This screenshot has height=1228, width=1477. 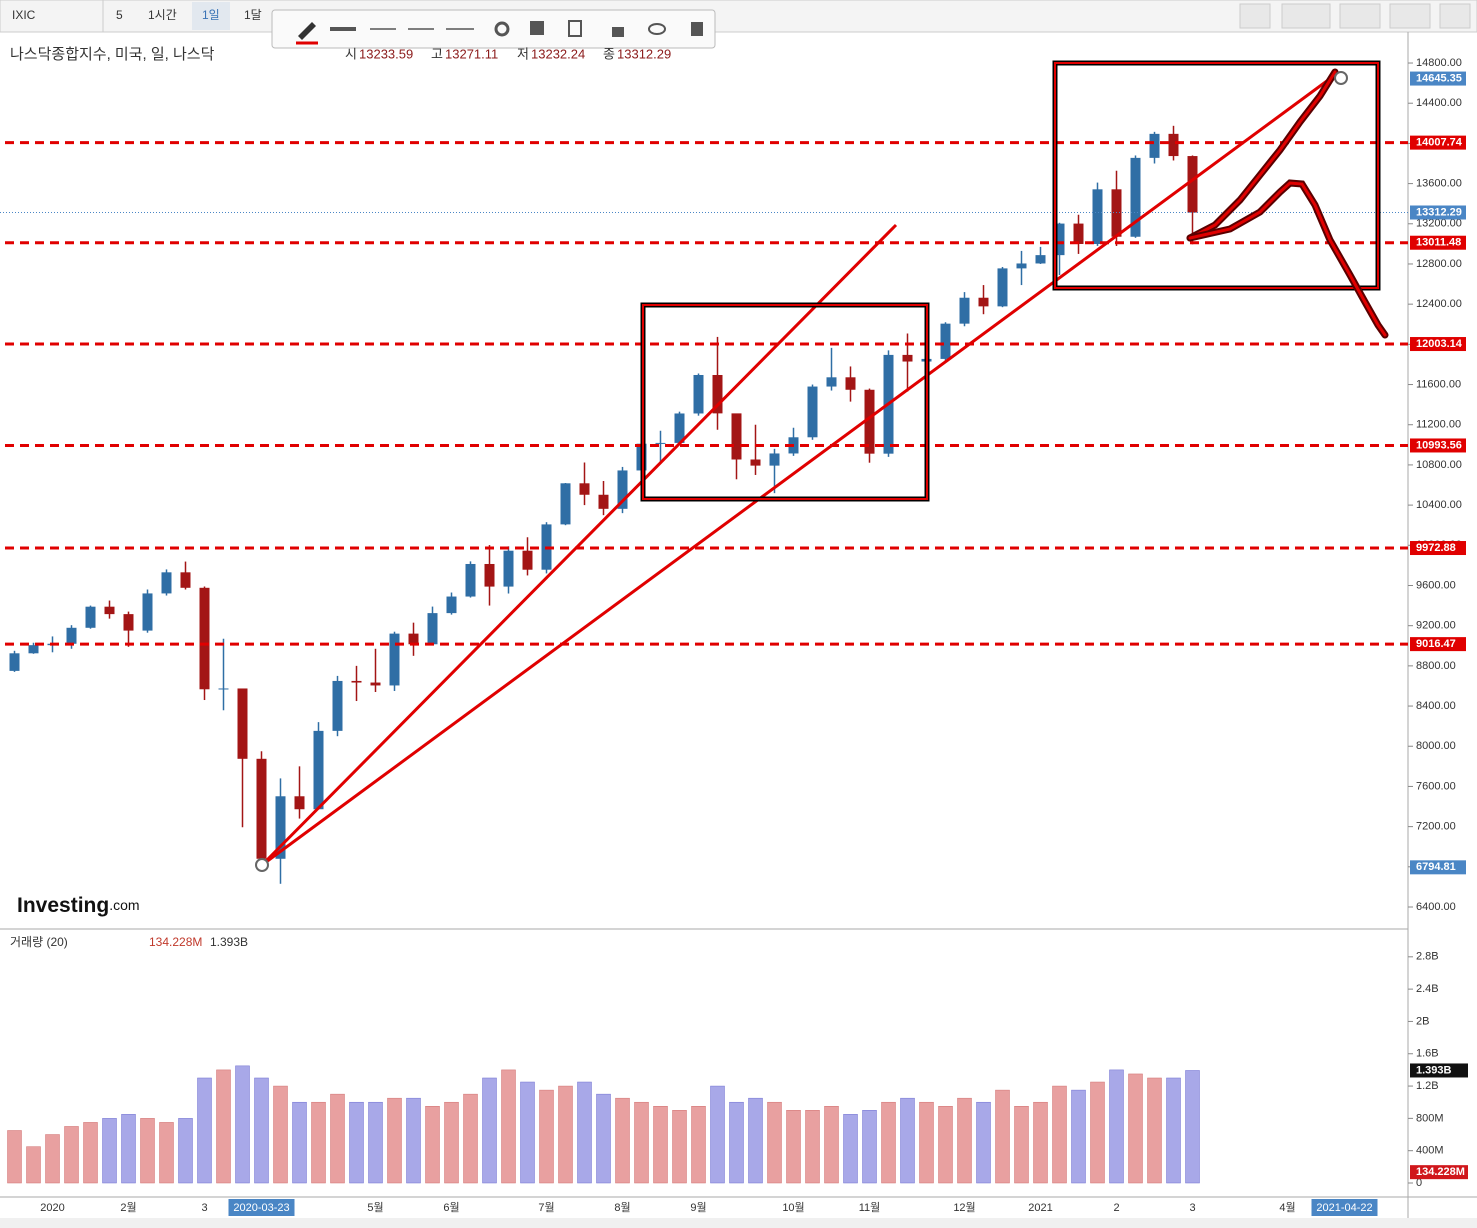 What do you see at coordinates (1439, 264) in the screenshot?
I see `y-tick-label: 12800.00` at bounding box center [1439, 264].